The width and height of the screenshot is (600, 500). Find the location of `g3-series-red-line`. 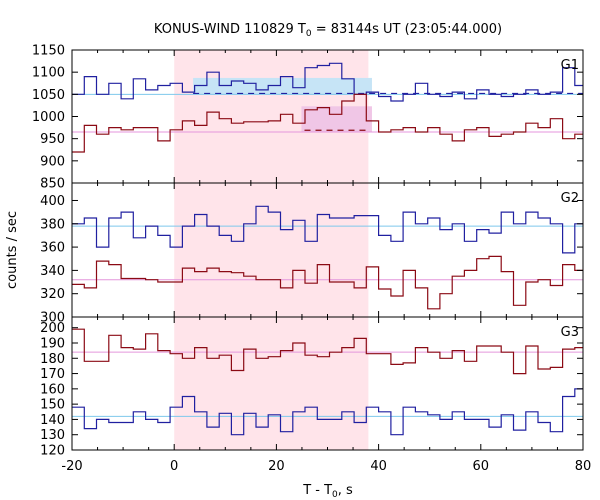

g3-series-red-line is located at coordinates (327, 351).